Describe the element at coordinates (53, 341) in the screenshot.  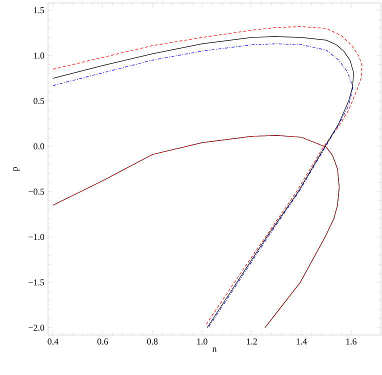
I see `x-tick-label: 0.4` at that location.